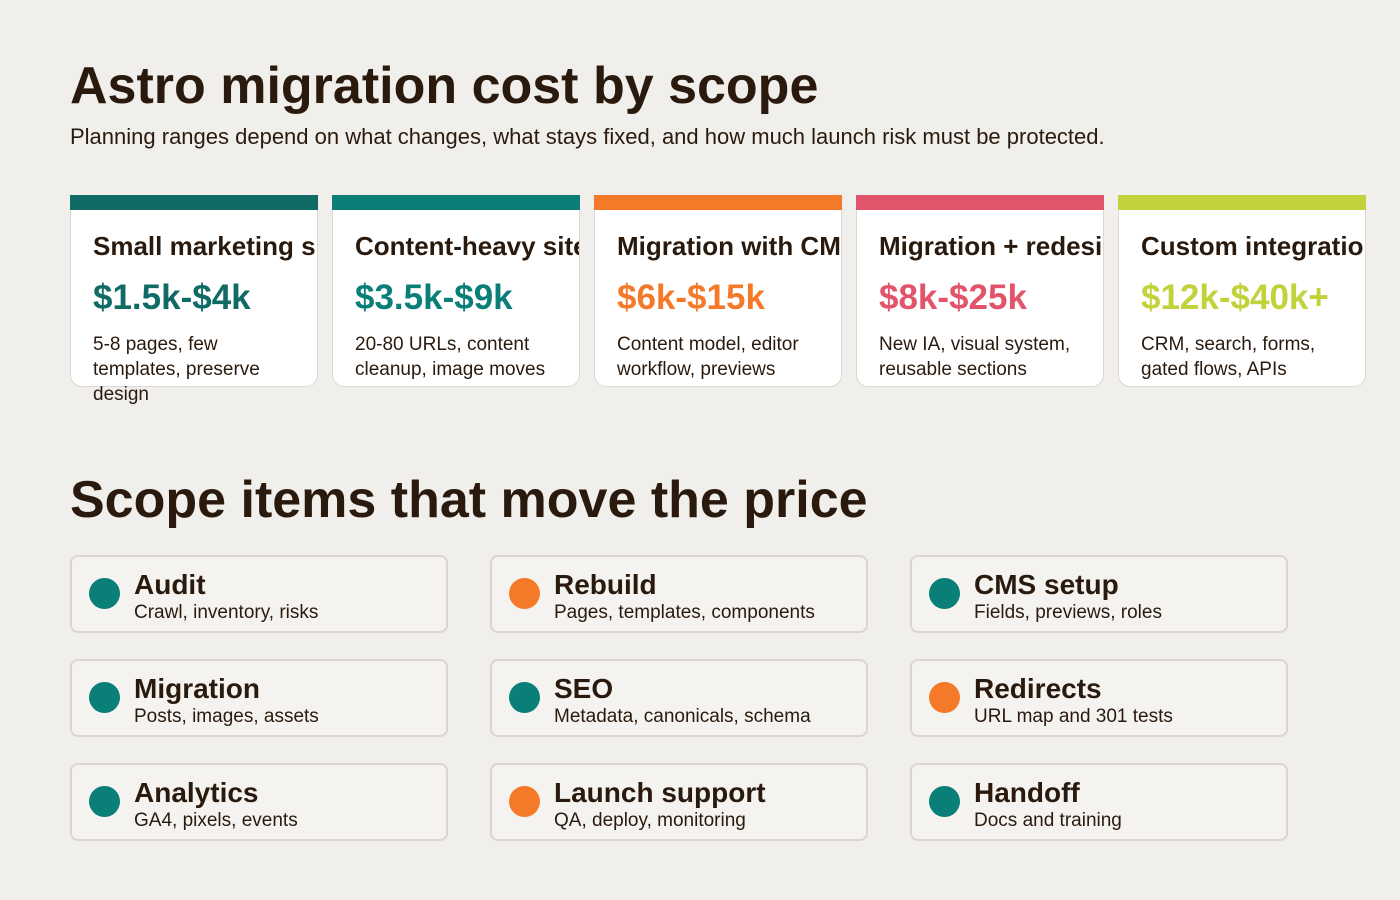 The image size is (1400, 900). What do you see at coordinates (682, 716) in the screenshot?
I see `item-description: Metadata, canonicals, schema` at bounding box center [682, 716].